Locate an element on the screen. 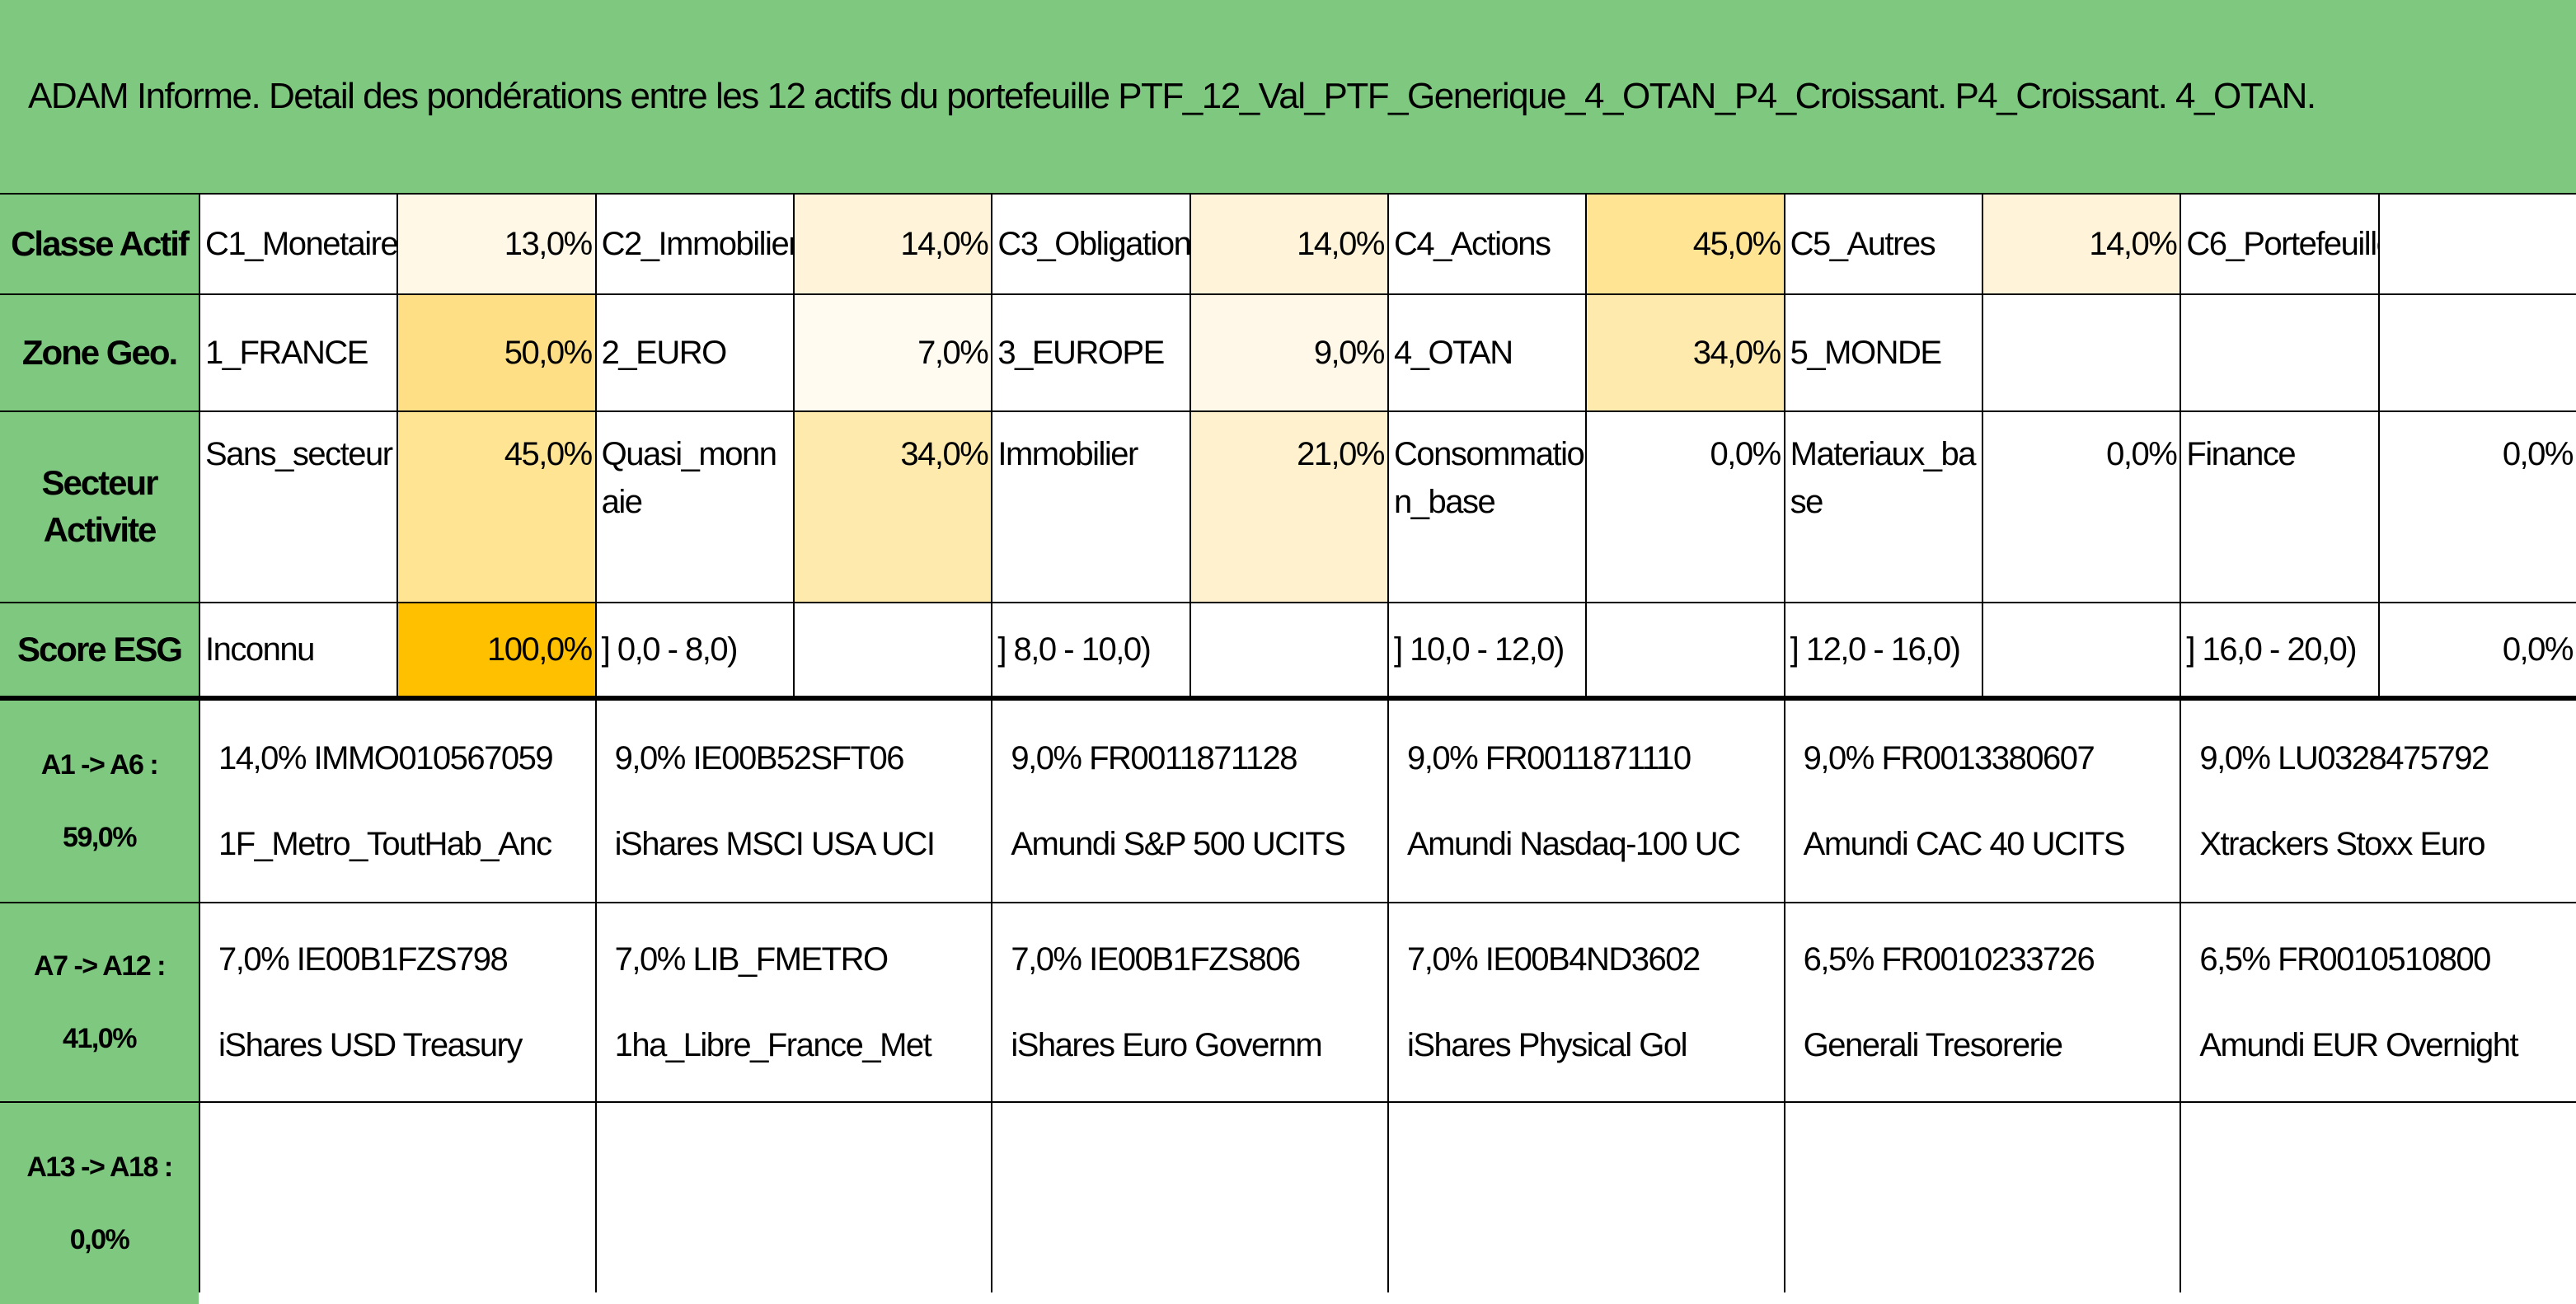  asset-cell: 7,0% IE00B1FZS798 iShares USD Treasury is located at coordinates (398, 1002).